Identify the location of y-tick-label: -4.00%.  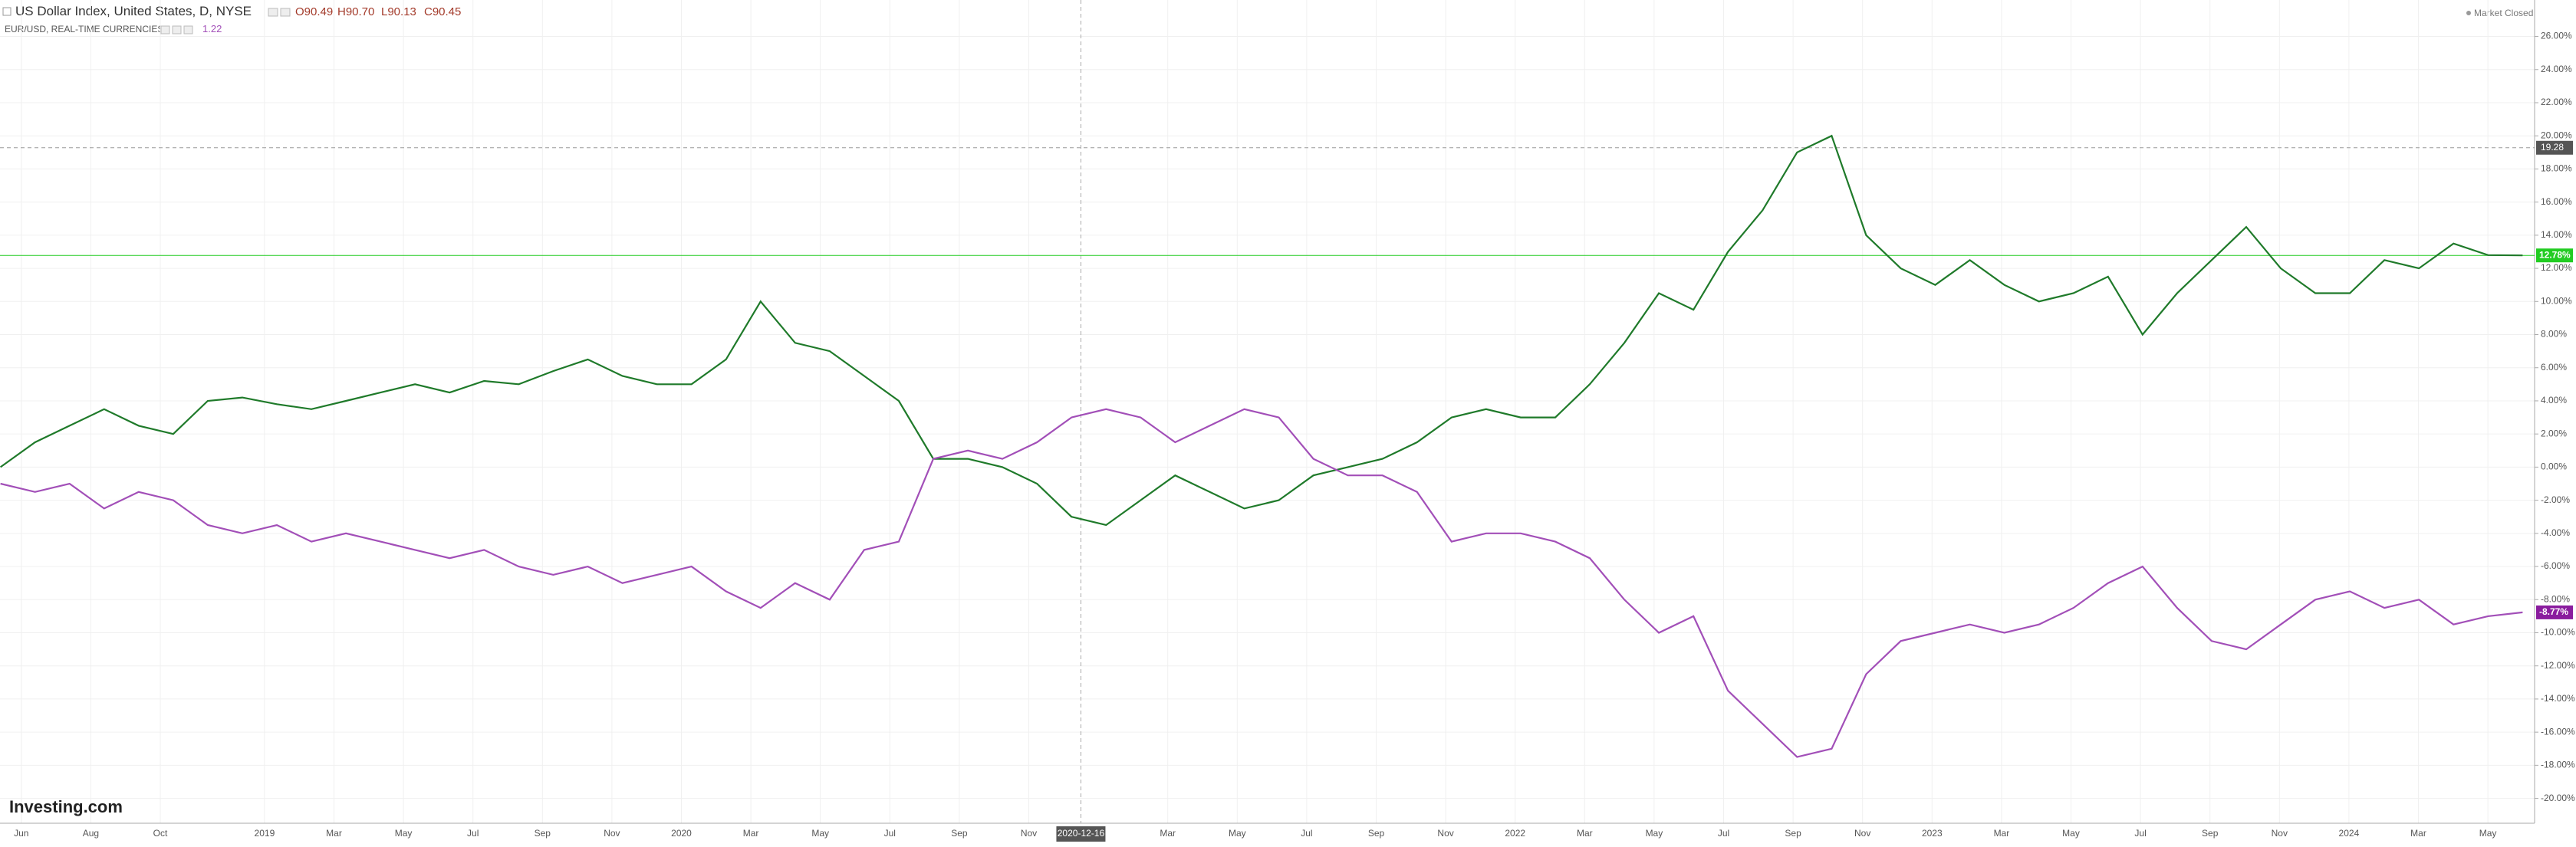
(2555, 533).